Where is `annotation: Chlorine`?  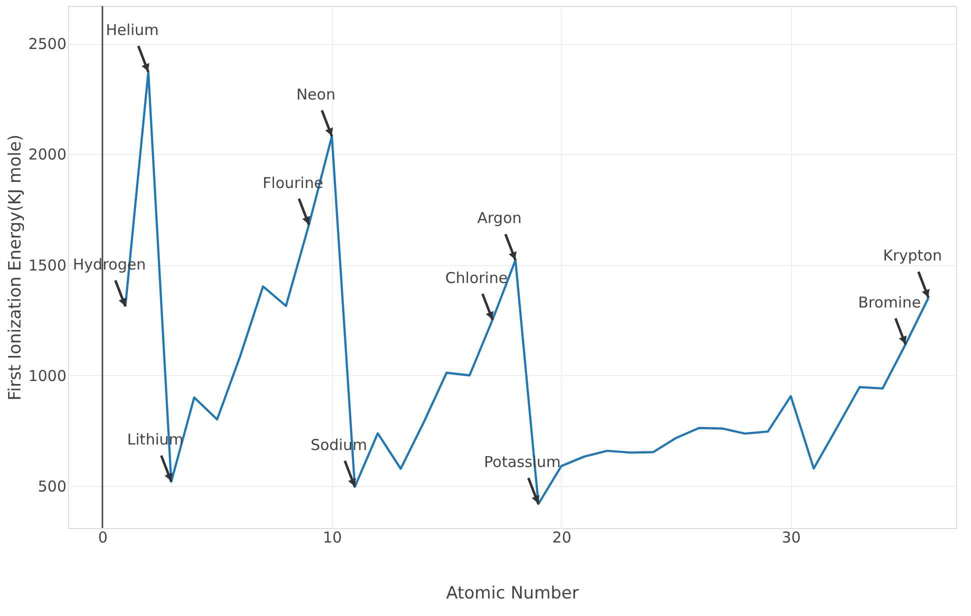
annotation: Chlorine is located at coordinates (476, 277).